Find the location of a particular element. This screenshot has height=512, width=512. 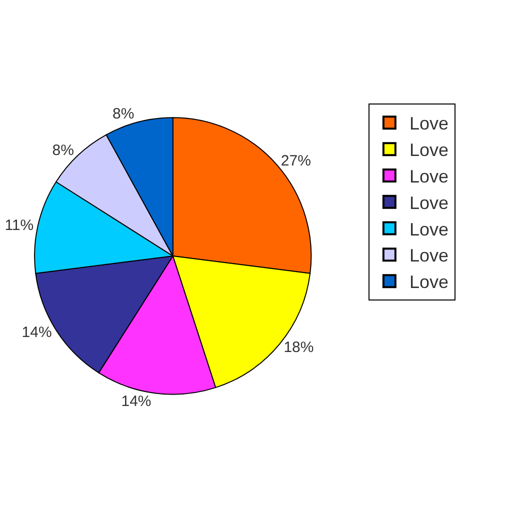

data-label: 18% is located at coordinates (299, 347).